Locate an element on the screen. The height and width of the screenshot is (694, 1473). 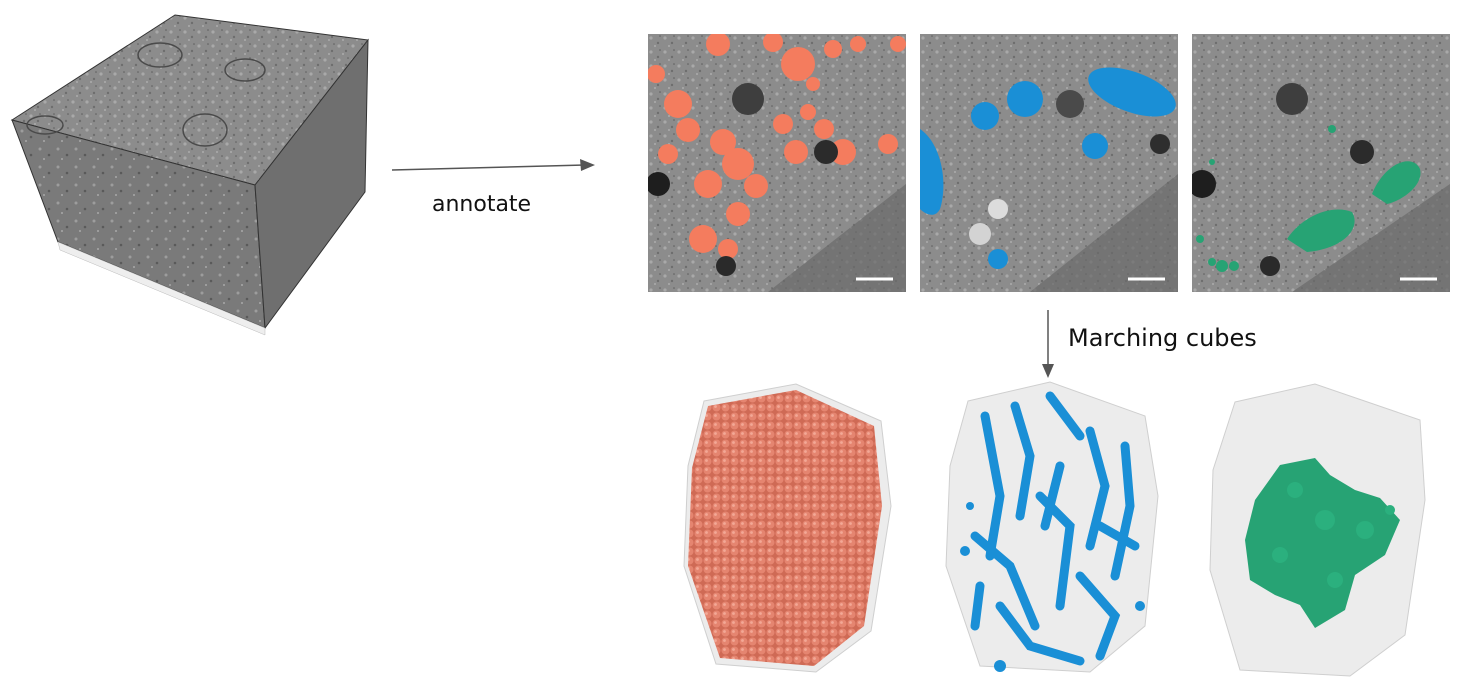
em-panel-vesicles is located at coordinates (777, 163).